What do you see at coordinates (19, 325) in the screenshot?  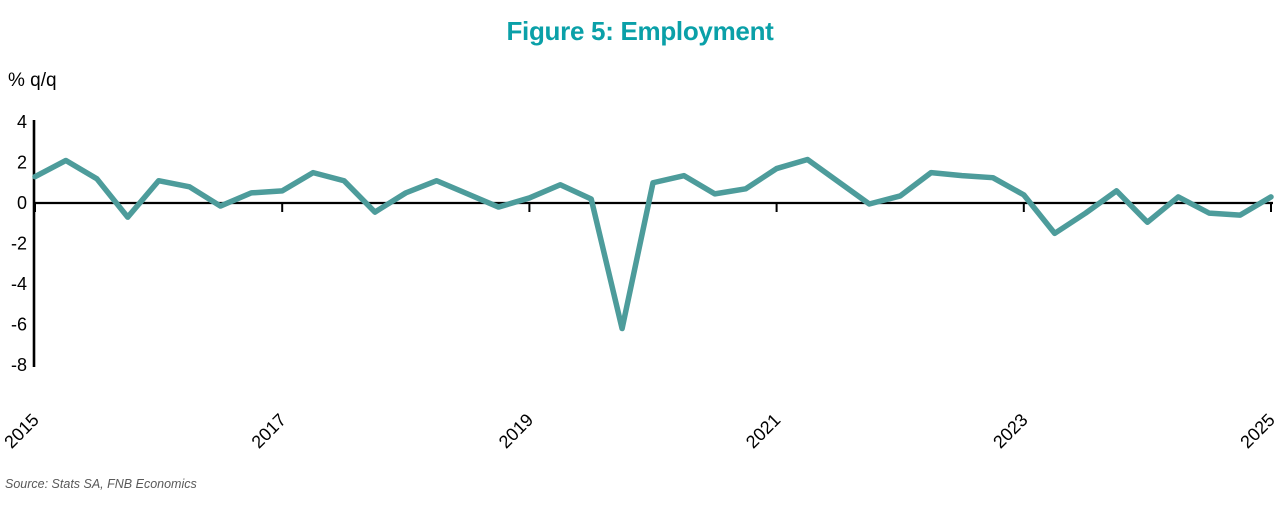 I see `y-tick-label: -6` at bounding box center [19, 325].